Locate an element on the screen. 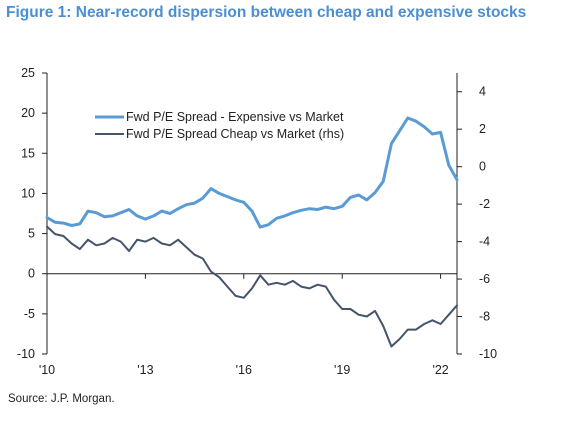 Image resolution: width=569 pixels, height=422 pixels. right-tick-label: -10 is located at coordinates (488, 354).